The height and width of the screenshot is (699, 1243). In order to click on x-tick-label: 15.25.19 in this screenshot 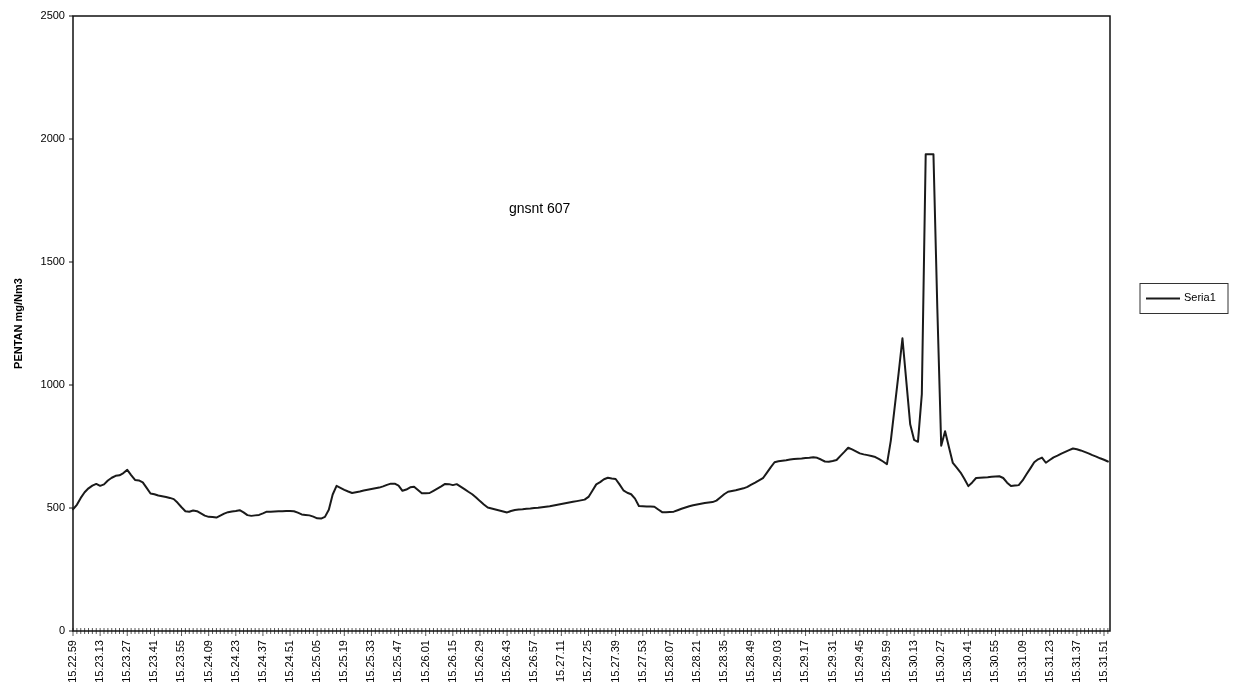, I will do `click(343, 661)`.